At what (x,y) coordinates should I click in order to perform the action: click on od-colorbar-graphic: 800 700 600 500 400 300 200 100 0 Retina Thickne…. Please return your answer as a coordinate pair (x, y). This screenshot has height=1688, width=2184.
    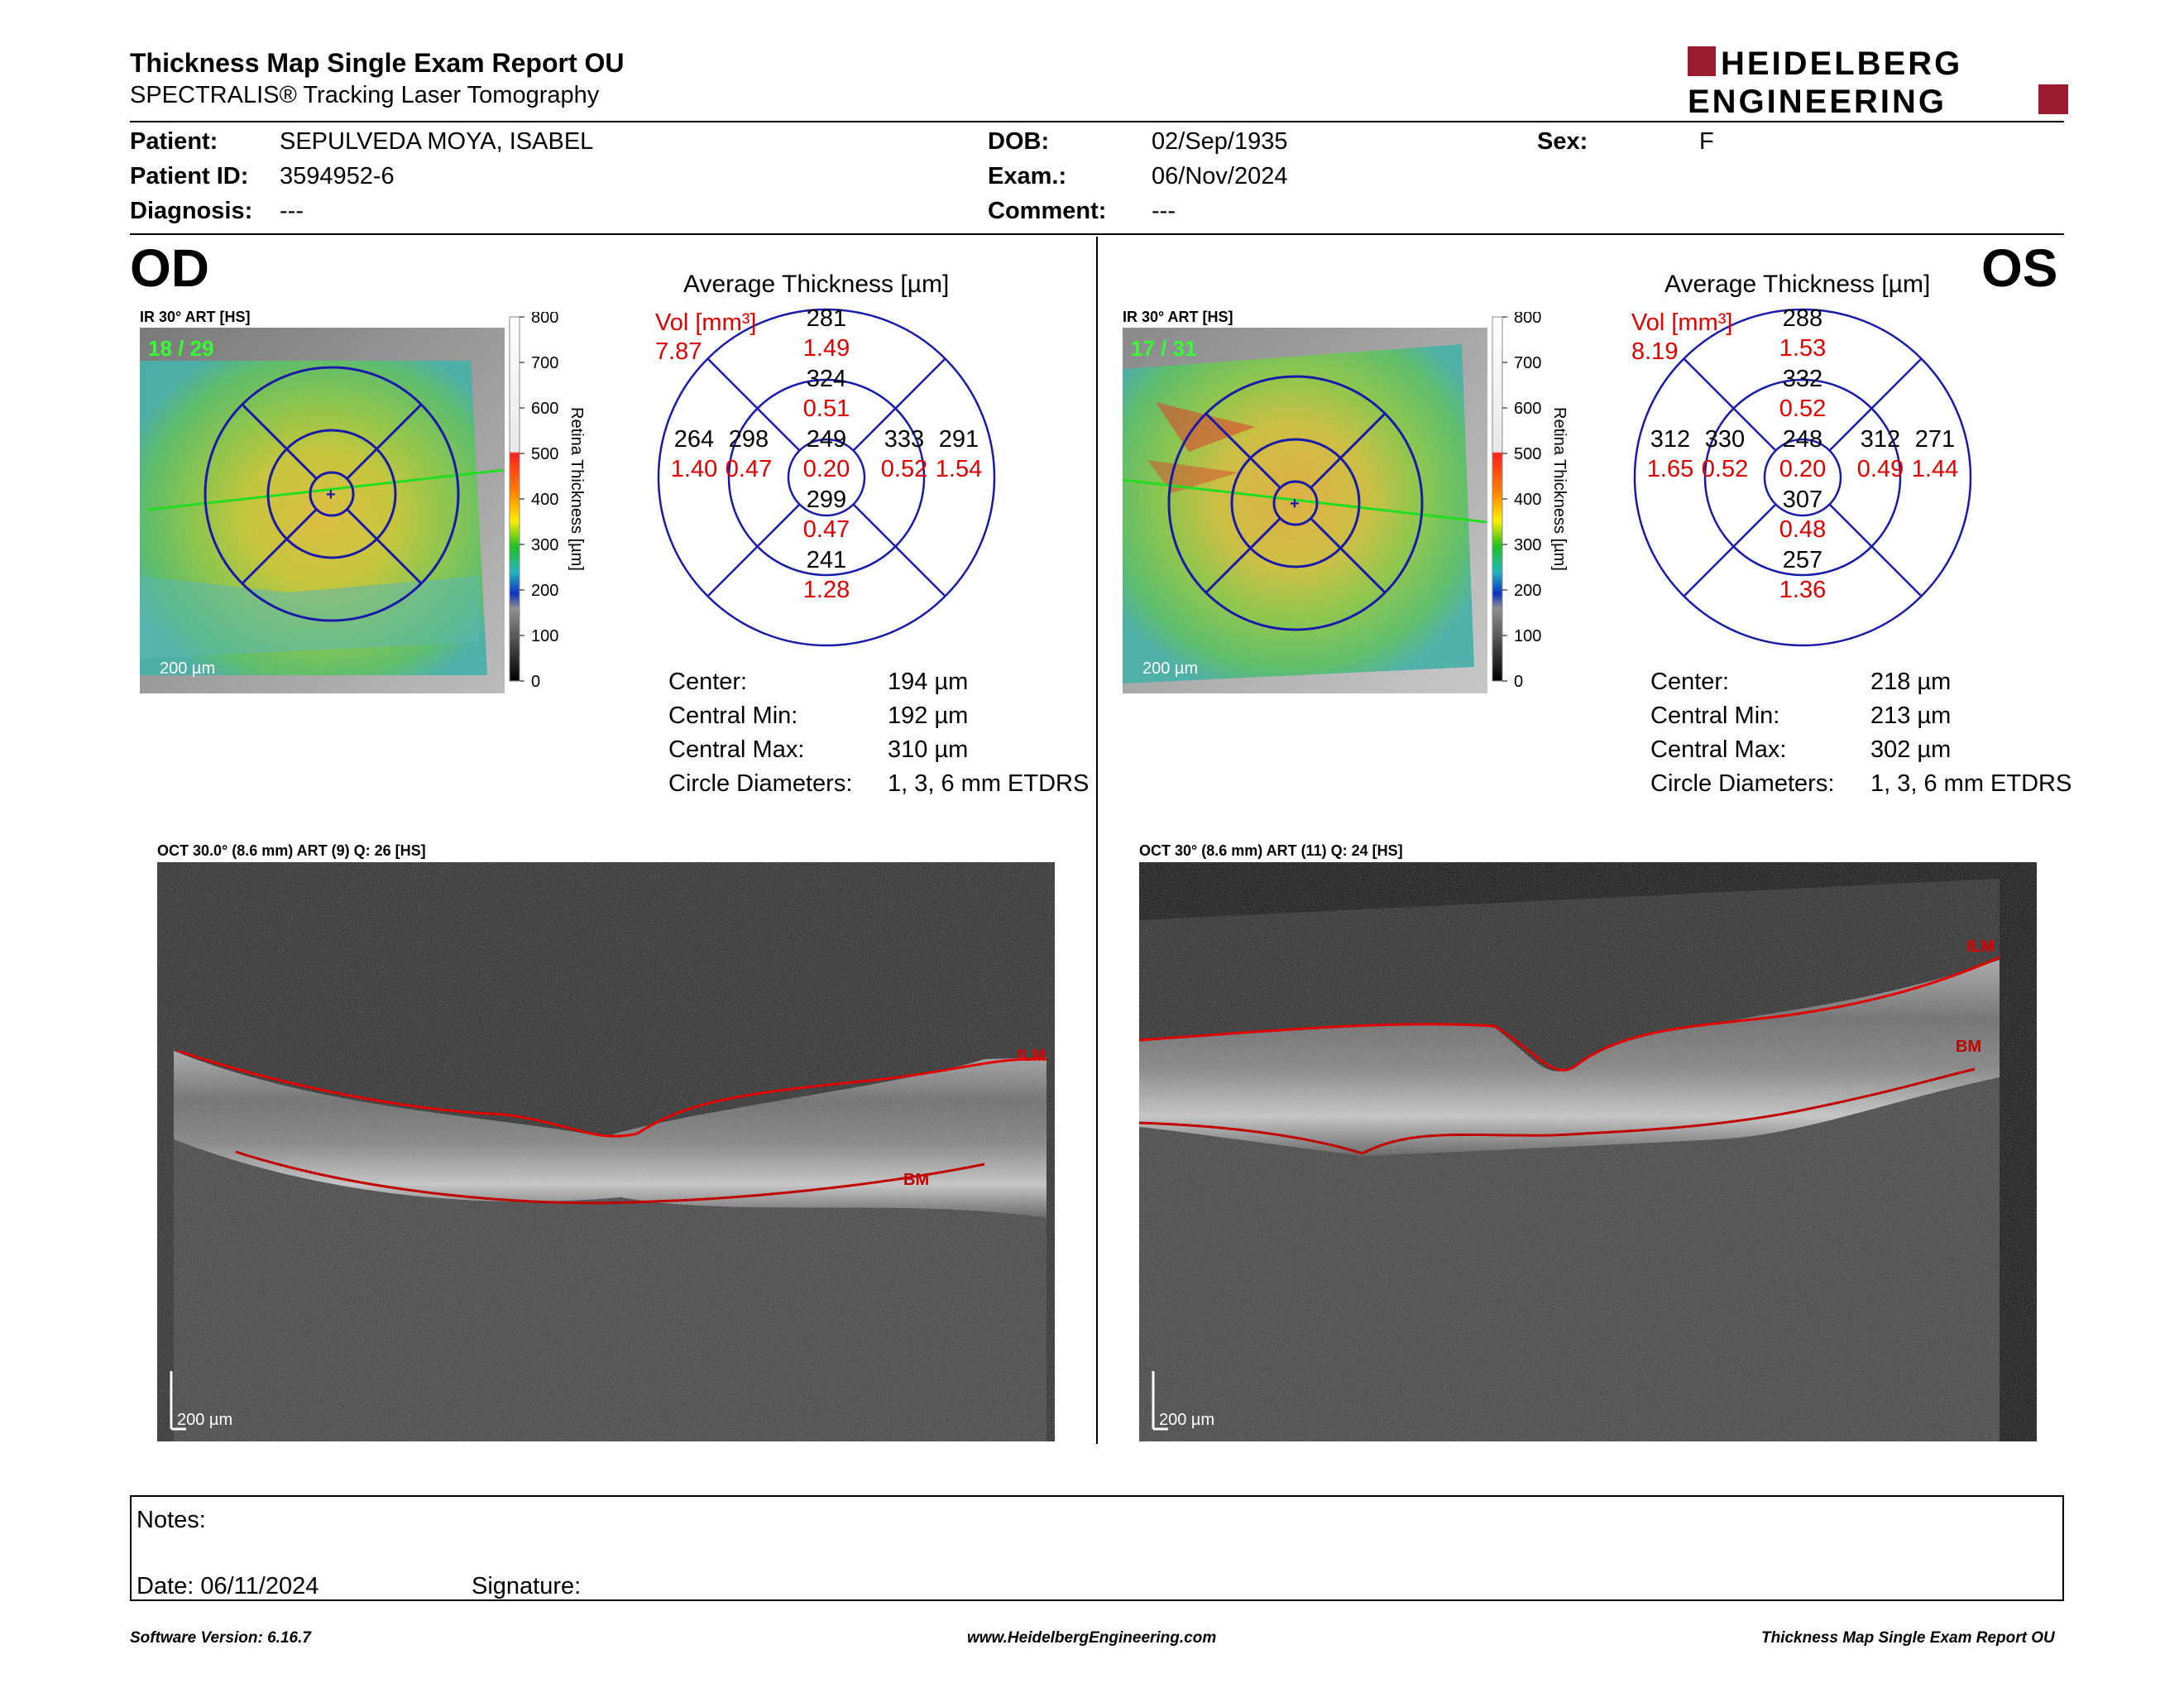
    Looking at the image, I should click on (547, 500).